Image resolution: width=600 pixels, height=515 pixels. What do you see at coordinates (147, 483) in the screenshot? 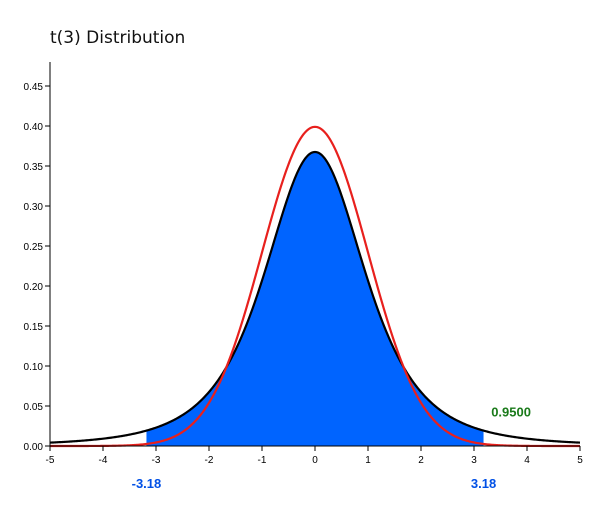
I see `critical-value-label: -3.18` at bounding box center [147, 483].